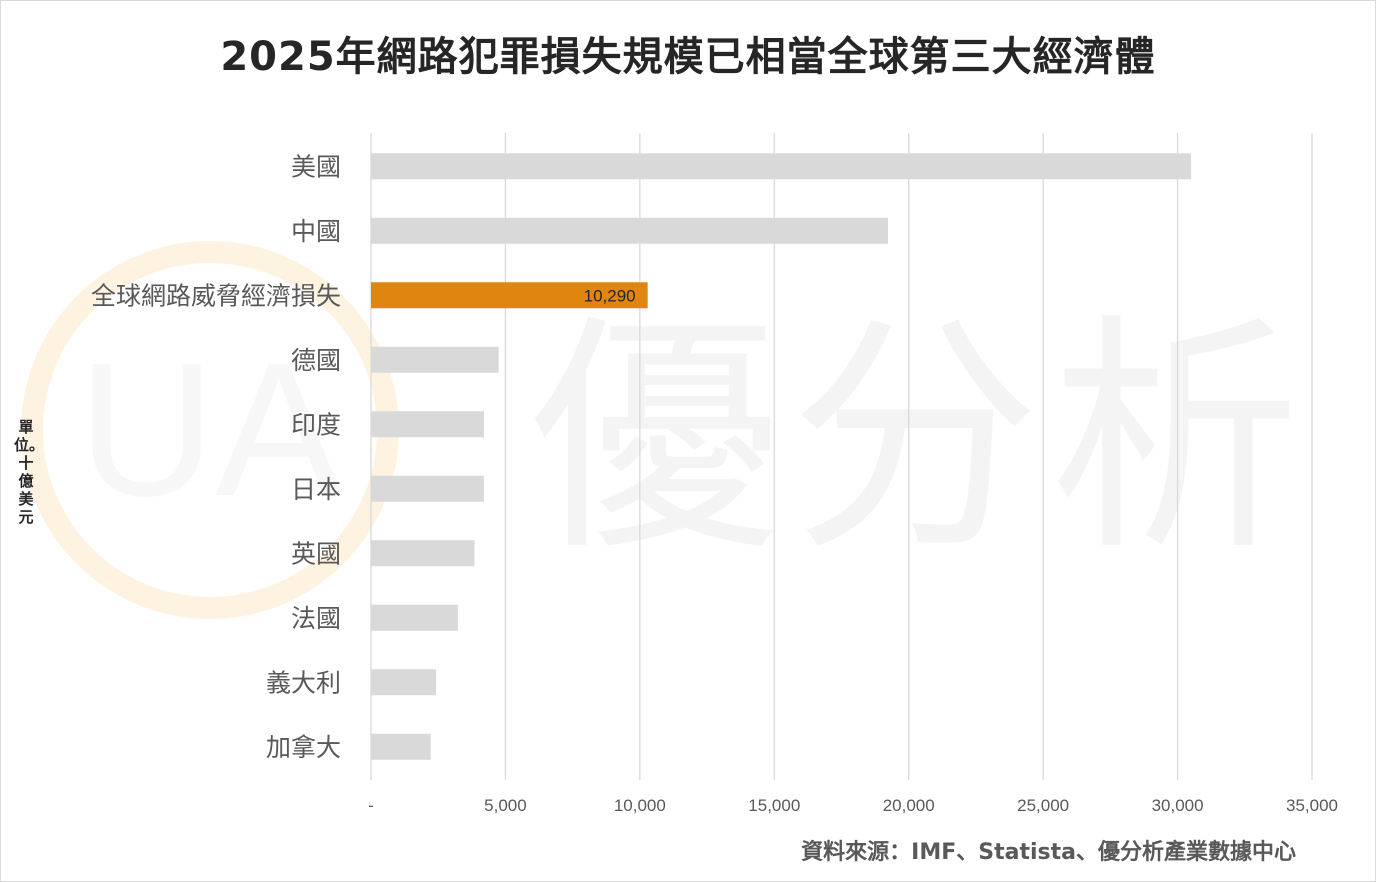 Image resolution: width=1376 pixels, height=882 pixels. Describe the element at coordinates (1043, 805) in the screenshot. I see `x-tick-label: 25,000` at that location.